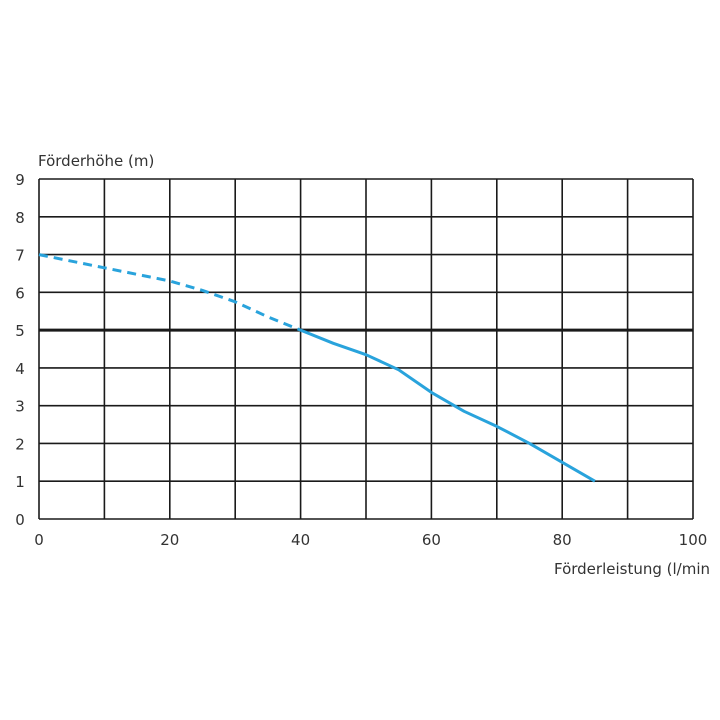  I want to click on x-axis-title: Förderleistung (l/min, so click(632, 569).